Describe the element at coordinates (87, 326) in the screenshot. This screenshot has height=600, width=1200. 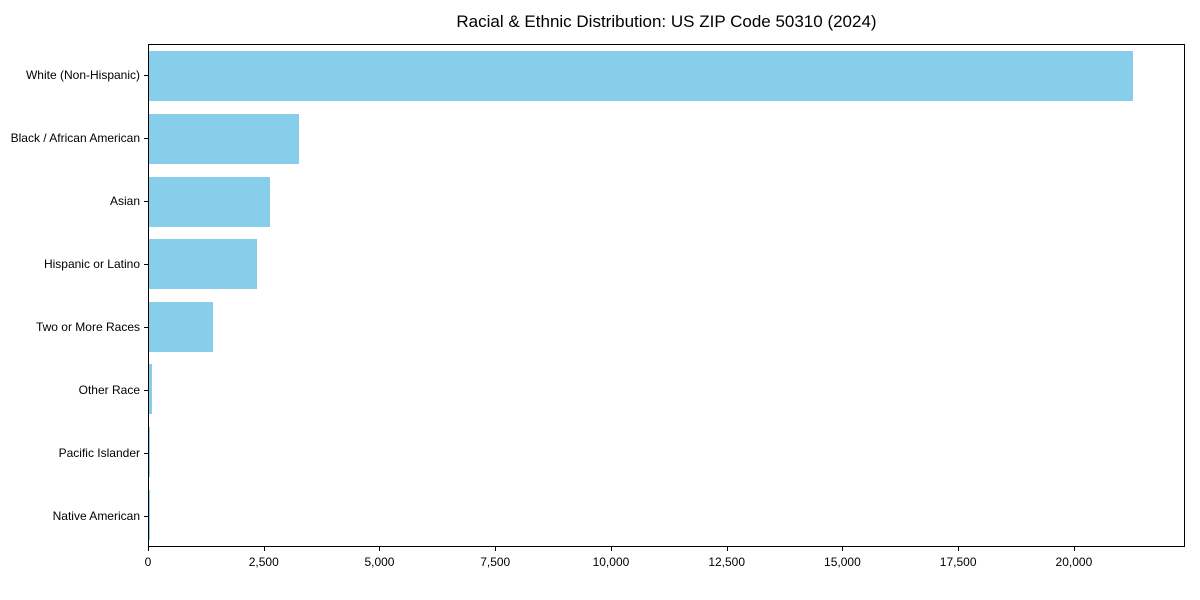
I see `y-axis-label: Two or More Races` at that location.